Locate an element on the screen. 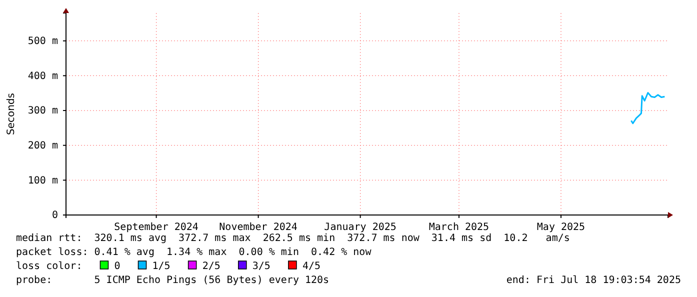 This screenshot has height=297, width=697. legend-label: 0 is located at coordinates (117, 266).